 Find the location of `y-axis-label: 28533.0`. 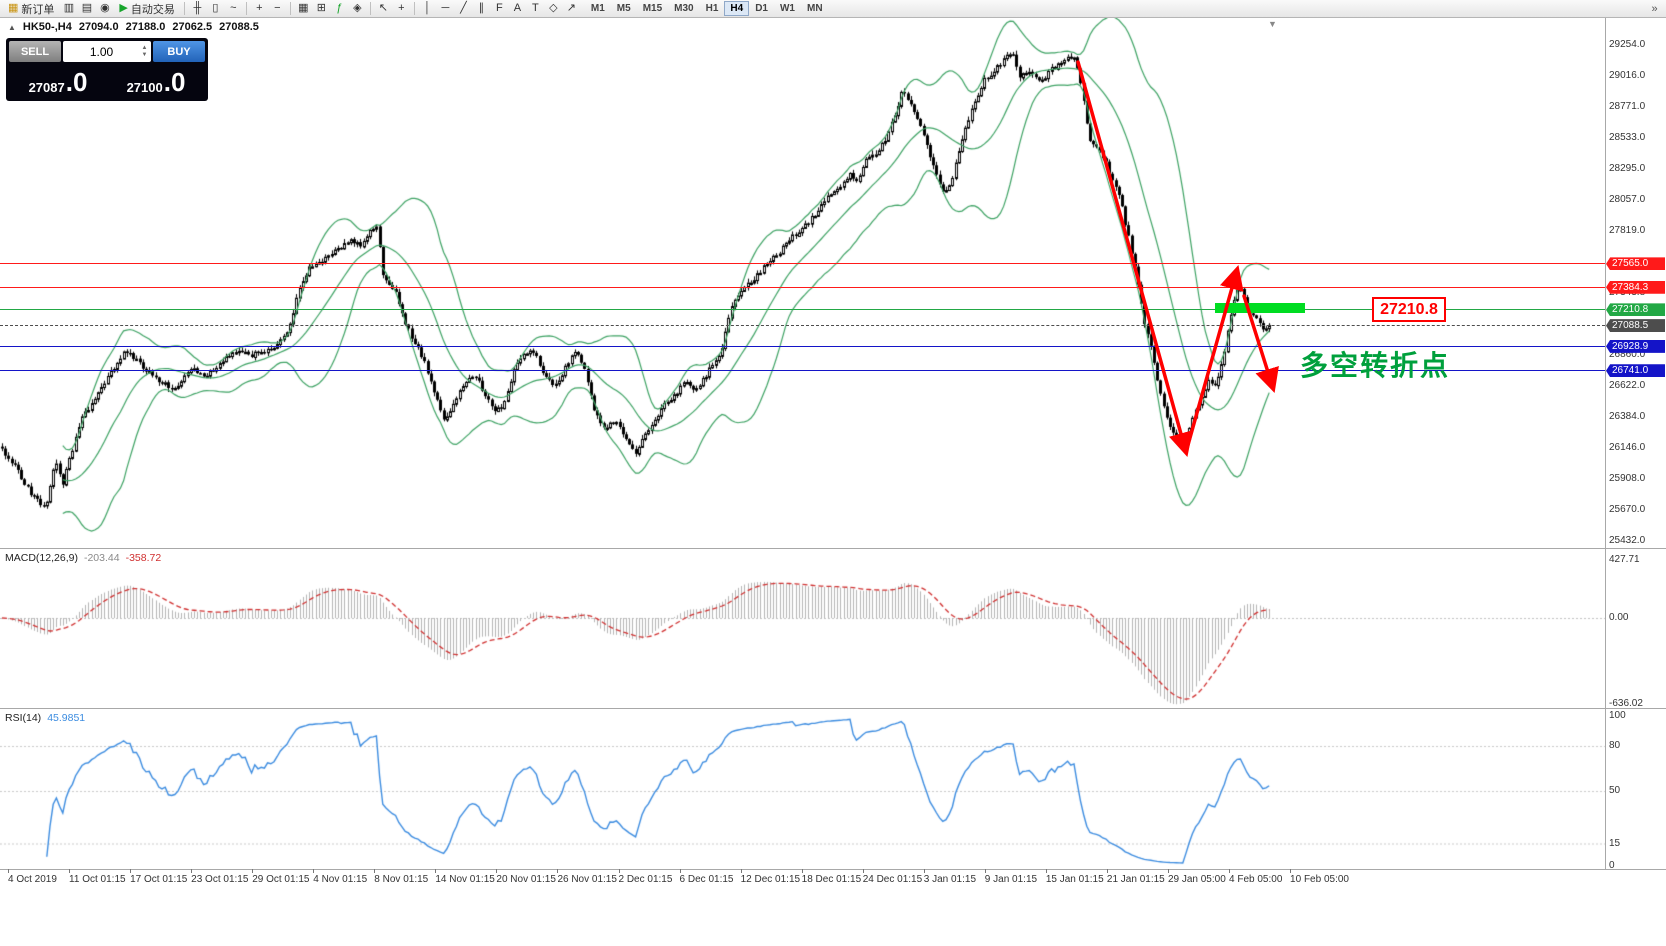

y-axis-label: 28533.0 is located at coordinates (1627, 138).